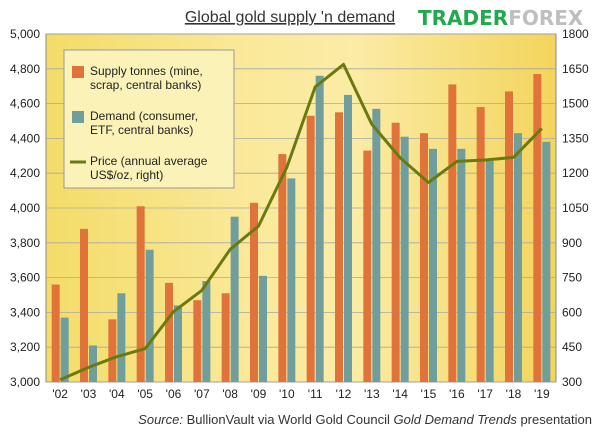 The height and width of the screenshot is (433, 600). What do you see at coordinates (572, 278) in the screenshot?
I see `y-right-tick-label: 750` at bounding box center [572, 278].